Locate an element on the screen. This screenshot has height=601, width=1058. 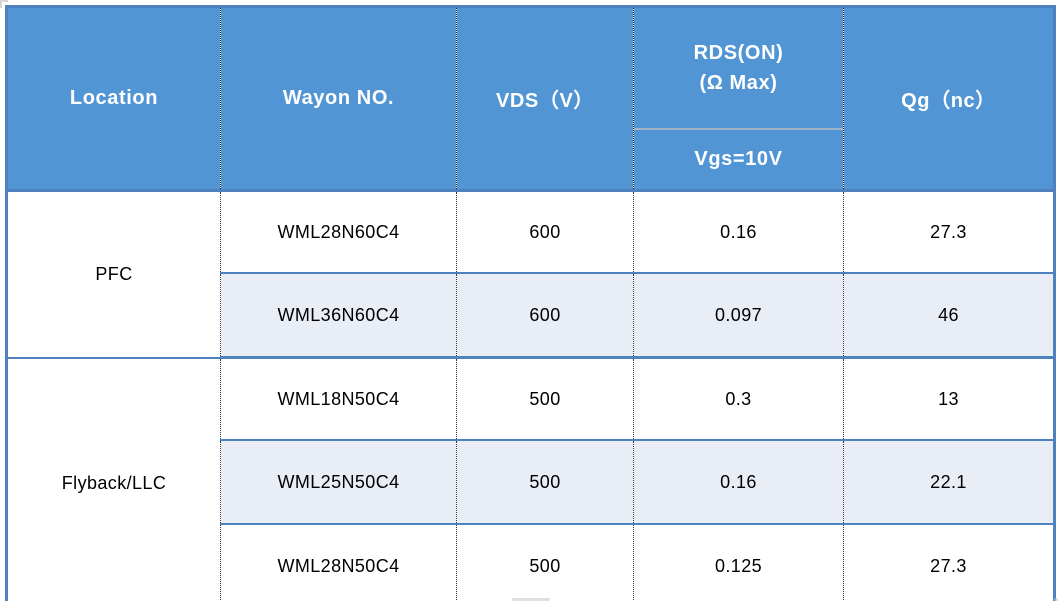
table-row: WML28N50C4 500 0.125 27.3 is located at coordinates (531, 562).